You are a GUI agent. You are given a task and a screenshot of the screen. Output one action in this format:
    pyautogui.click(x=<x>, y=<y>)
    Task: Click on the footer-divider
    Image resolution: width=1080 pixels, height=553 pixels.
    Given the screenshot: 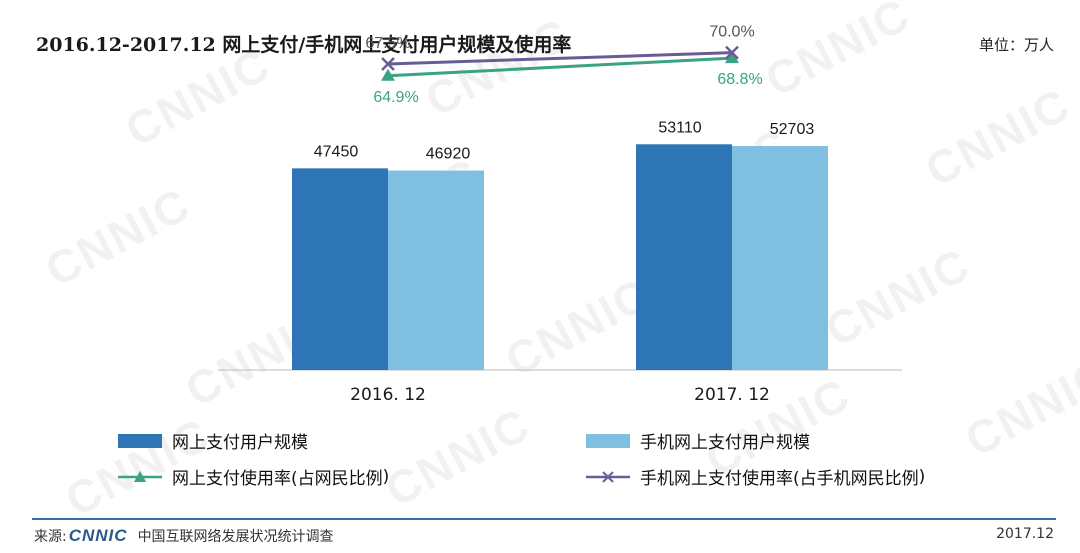 What is the action you would take?
    pyautogui.click(x=544, y=519)
    